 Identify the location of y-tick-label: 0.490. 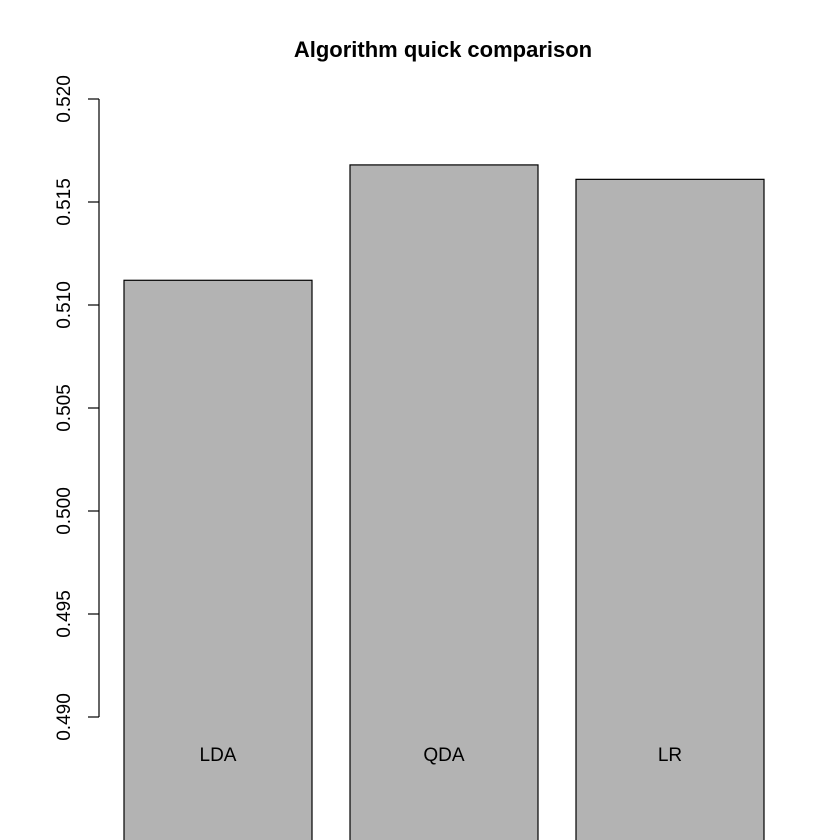
(64, 717).